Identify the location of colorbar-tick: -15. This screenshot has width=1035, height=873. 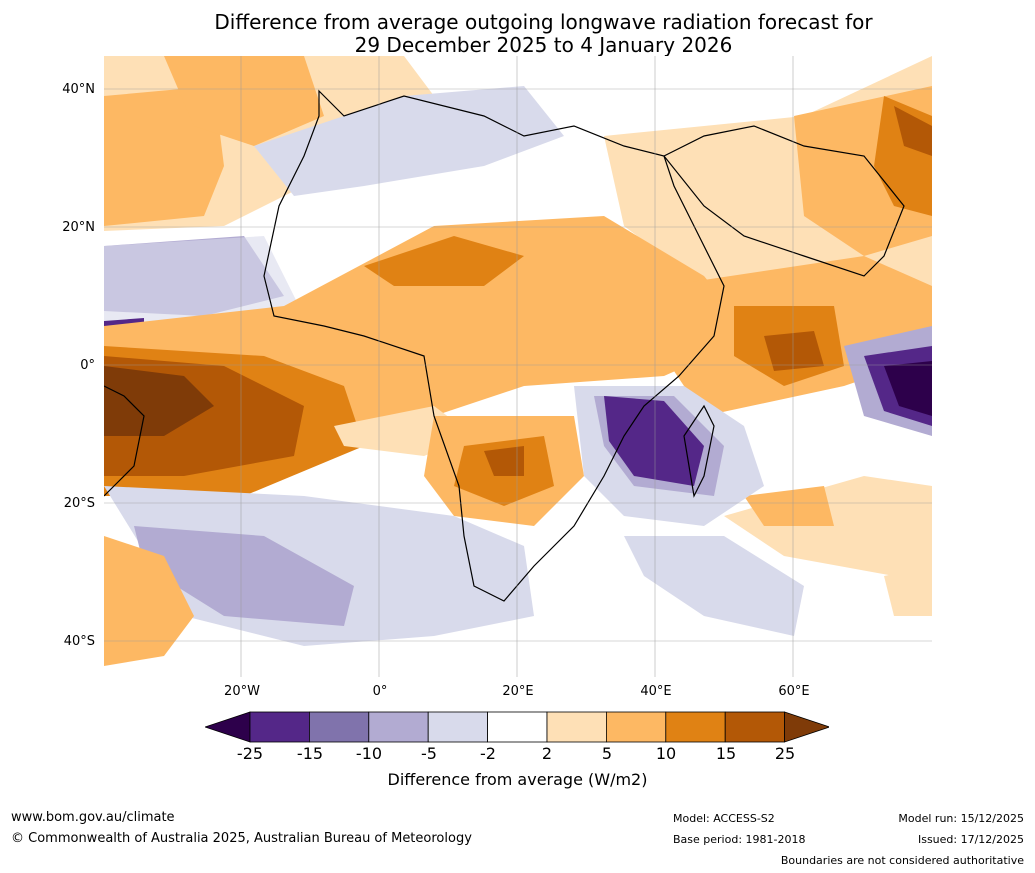
(310, 753).